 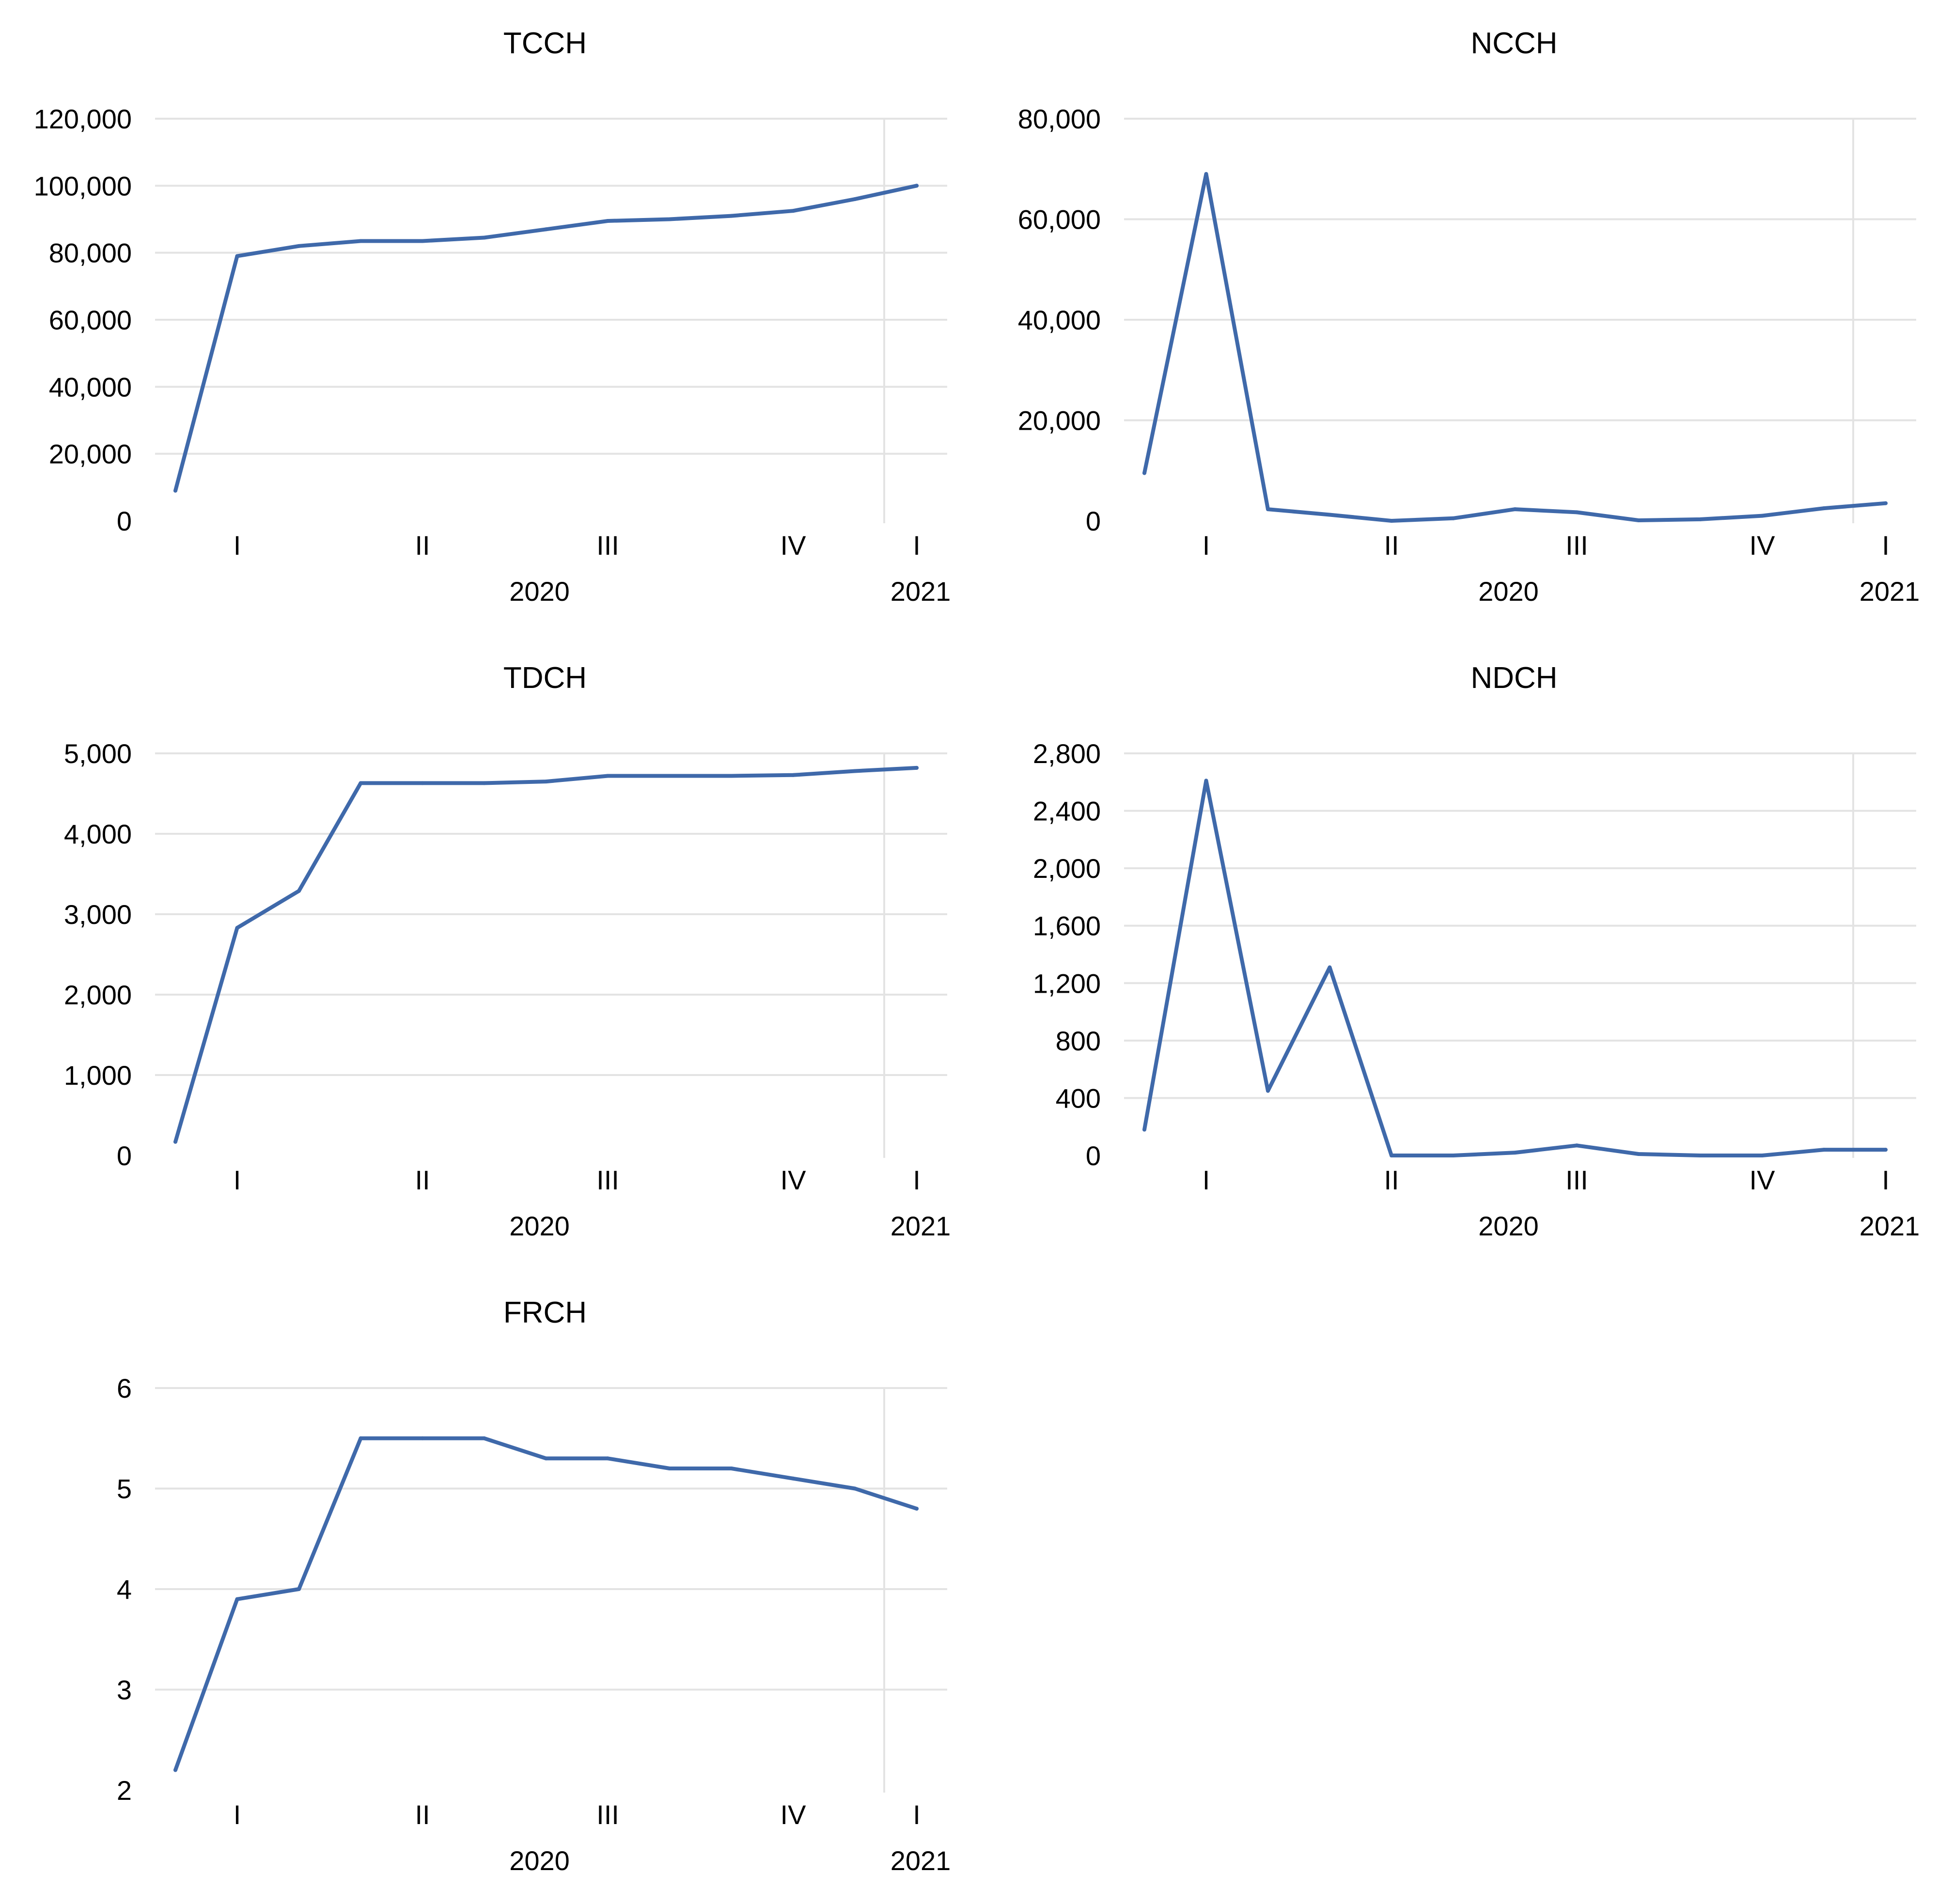 I want to click on x-quarter-label: II, so click(x=1391, y=1180).